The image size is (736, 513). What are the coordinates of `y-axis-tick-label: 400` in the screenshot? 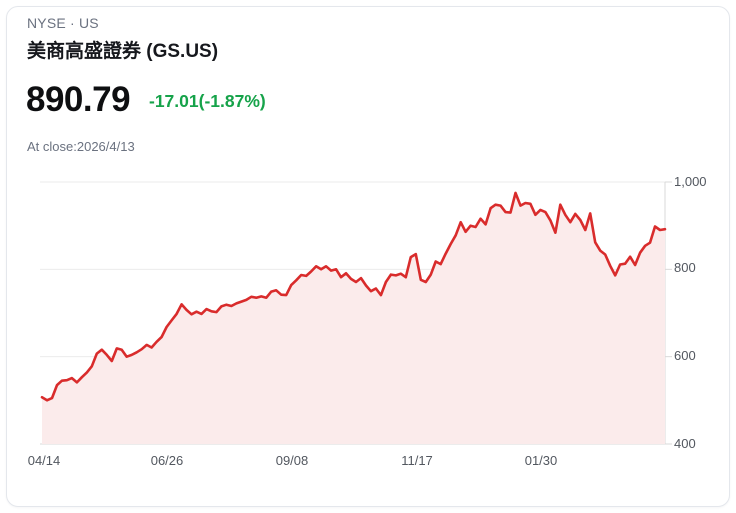 It's located at (685, 443).